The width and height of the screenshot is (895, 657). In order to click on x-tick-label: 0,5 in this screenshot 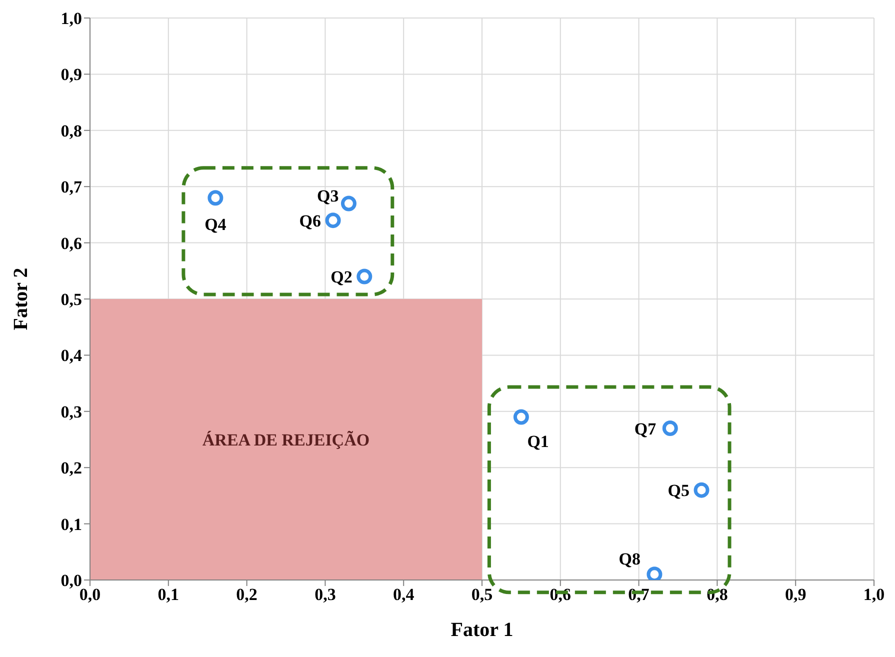, I will do `click(482, 594)`.